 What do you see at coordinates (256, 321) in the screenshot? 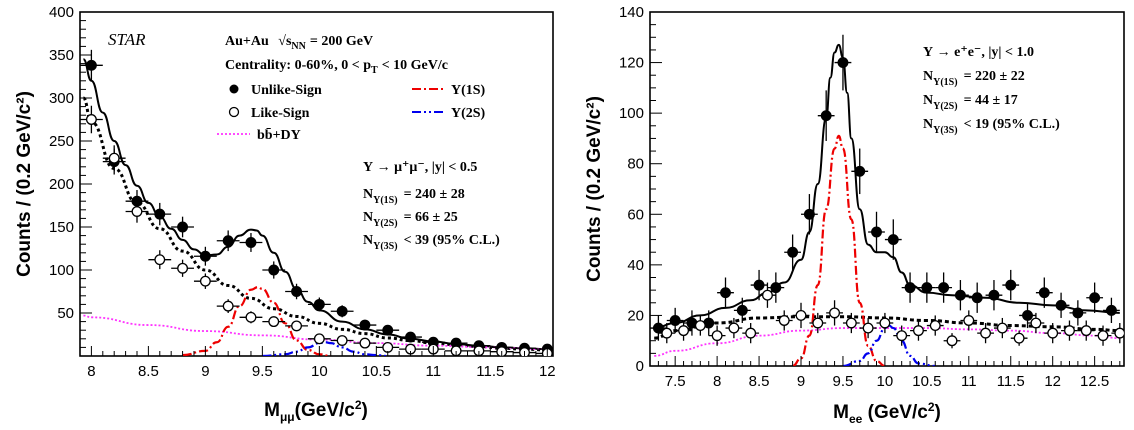
I see `curve--1s-` at bounding box center [256, 321].